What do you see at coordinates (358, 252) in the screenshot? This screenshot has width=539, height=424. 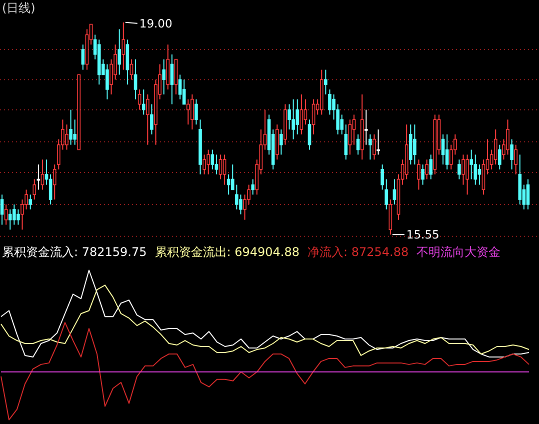 I see `legend: 净流入: 87254.88` at bounding box center [358, 252].